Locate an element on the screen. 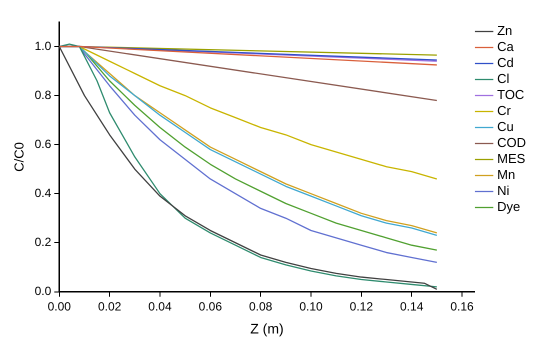  y-tick-label: 0.8 is located at coordinates (43, 95).